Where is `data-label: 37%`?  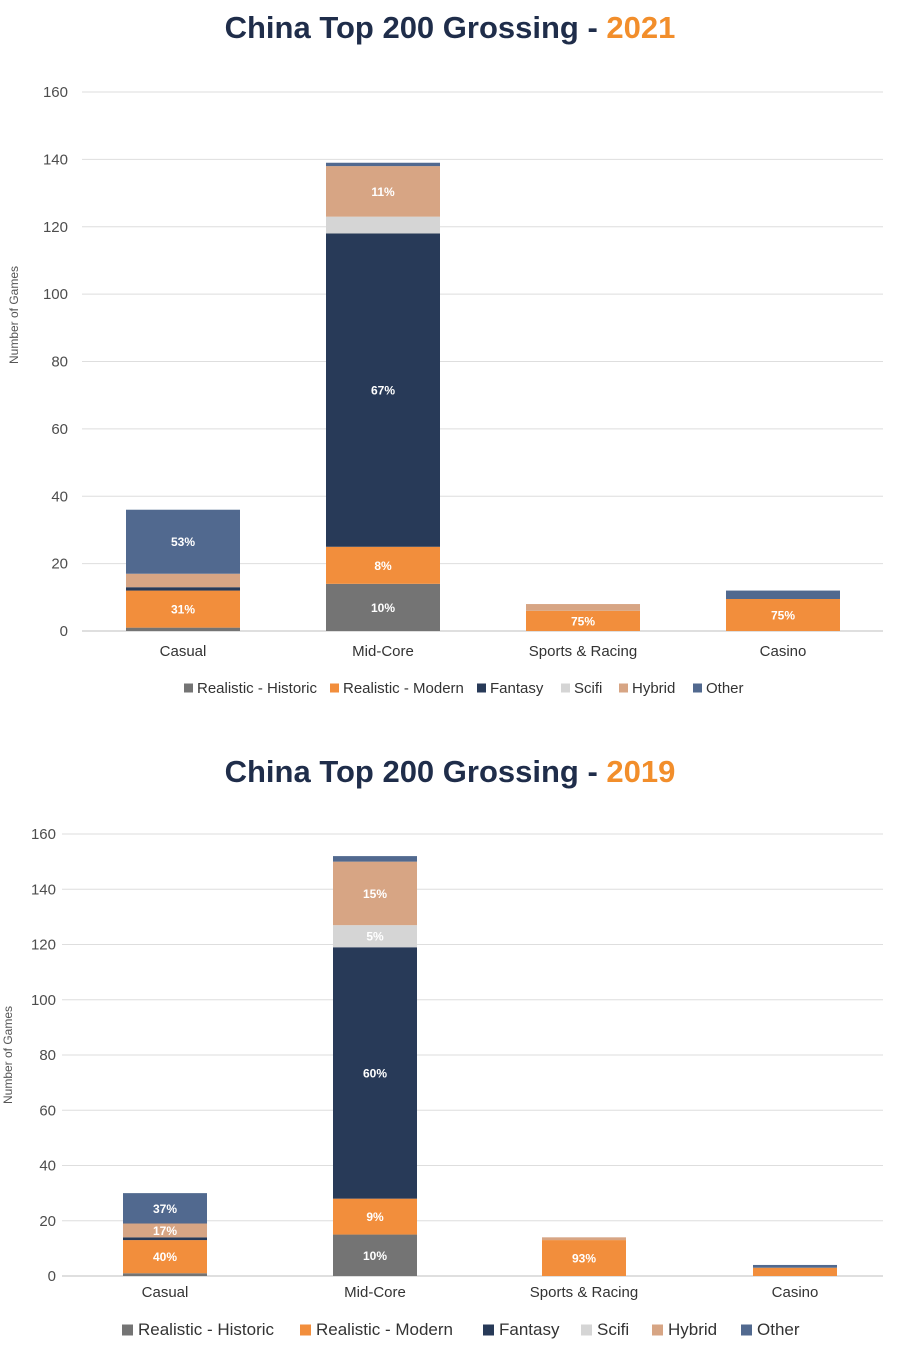 data-label: 37% is located at coordinates (165, 1209).